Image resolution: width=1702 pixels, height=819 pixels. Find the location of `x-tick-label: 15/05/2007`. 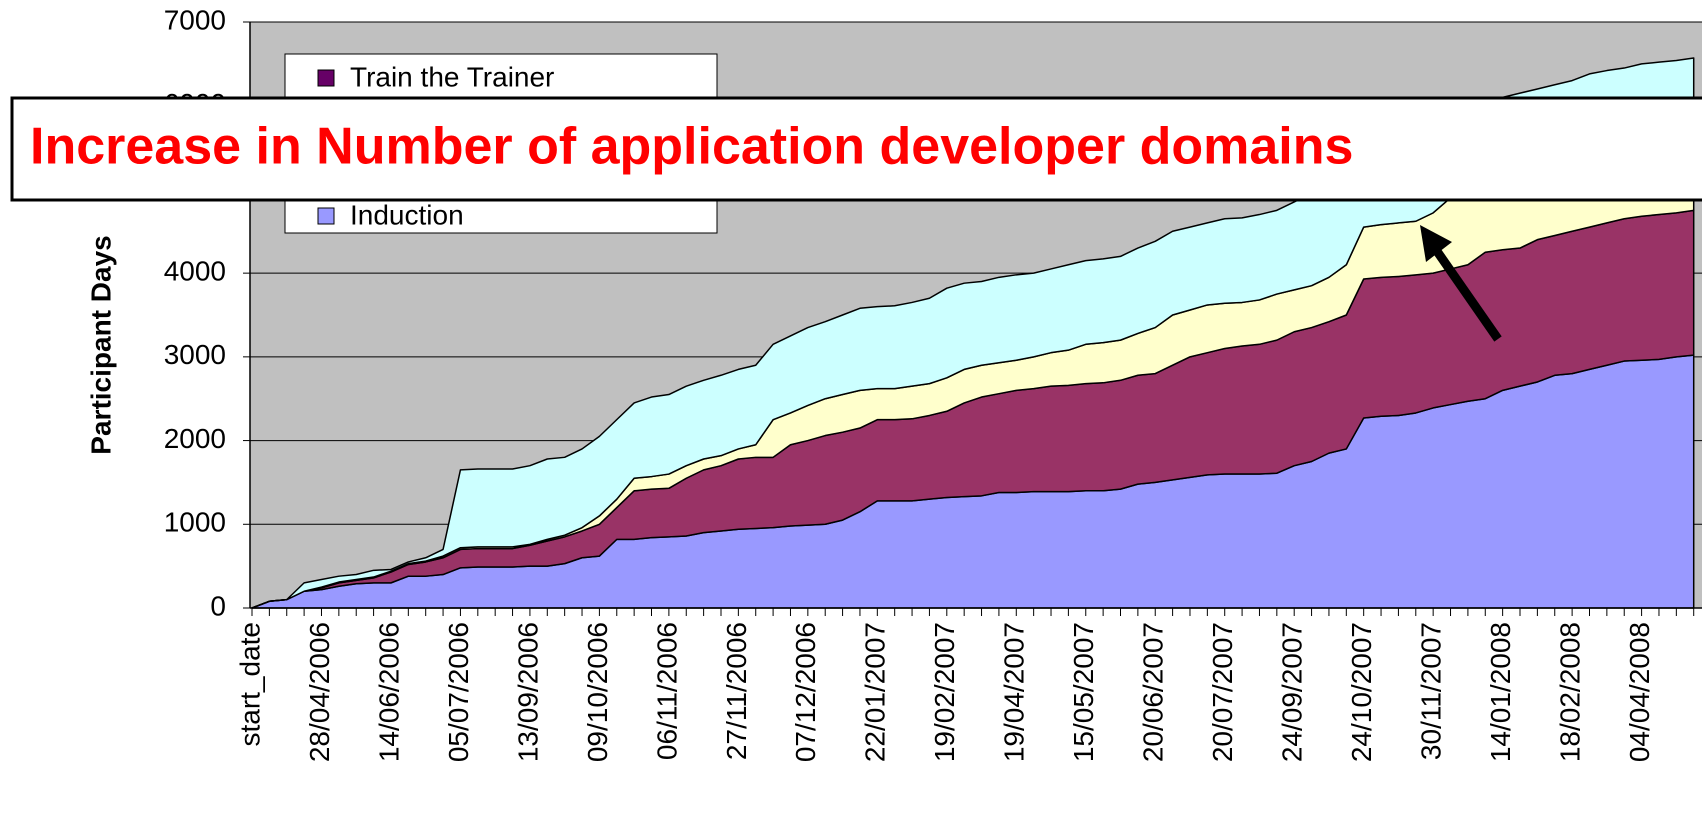

x-tick-label: 15/05/2007 is located at coordinates (1083, 692).